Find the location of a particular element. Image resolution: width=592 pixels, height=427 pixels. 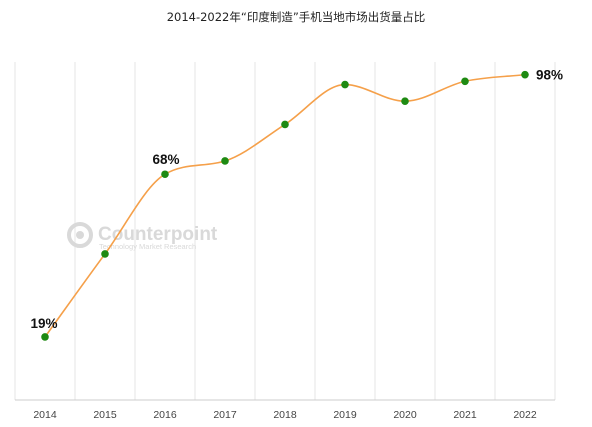

counterpoint-watermark: Counterpoint Technology Market Research is located at coordinates (142, 236).